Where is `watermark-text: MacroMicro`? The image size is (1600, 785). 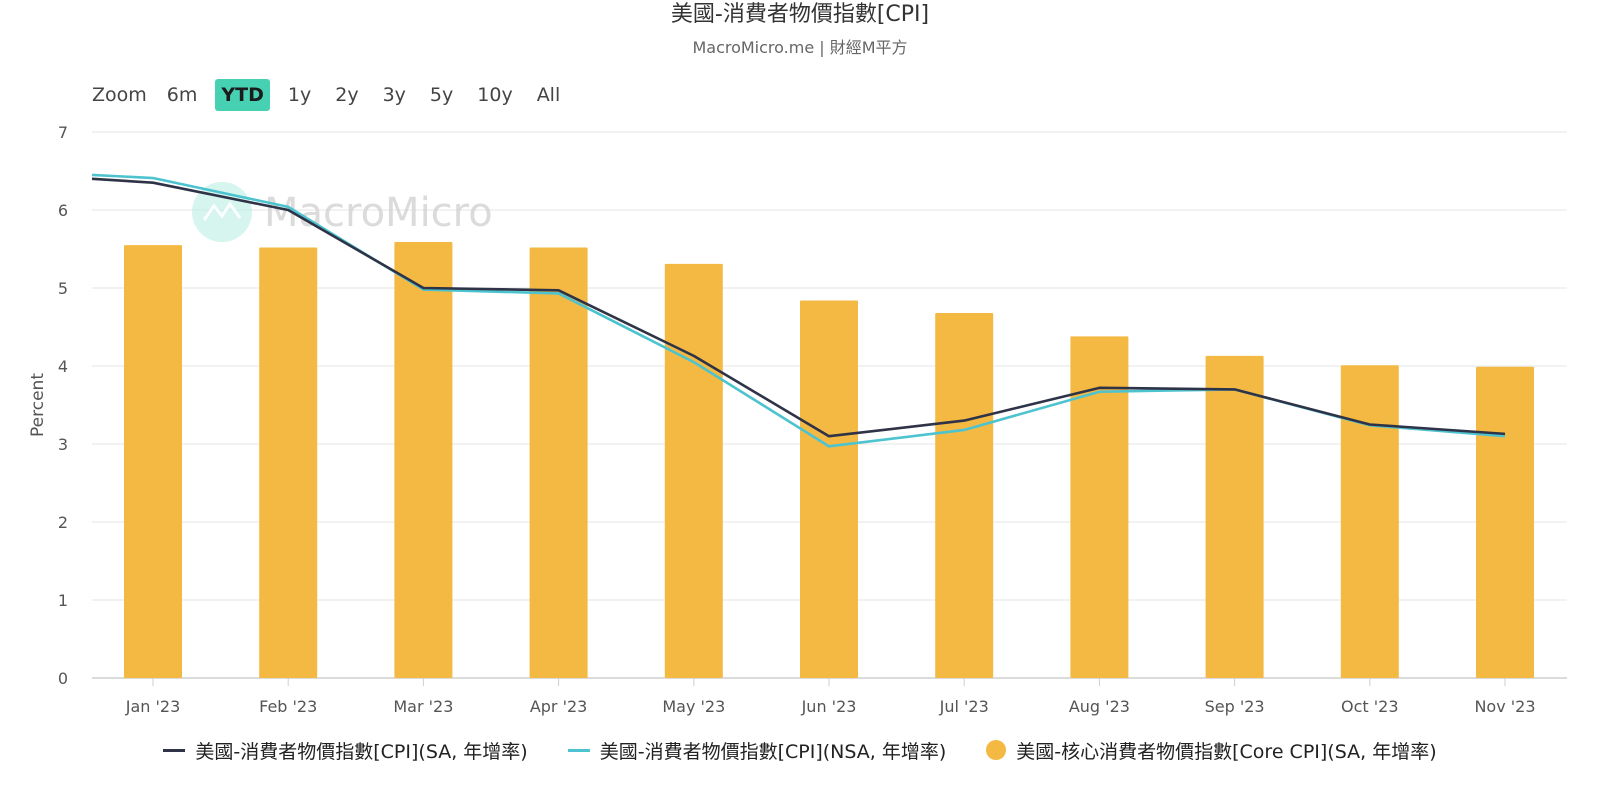
watermark-text: MacroMicro is located at coordinates (378, 213).